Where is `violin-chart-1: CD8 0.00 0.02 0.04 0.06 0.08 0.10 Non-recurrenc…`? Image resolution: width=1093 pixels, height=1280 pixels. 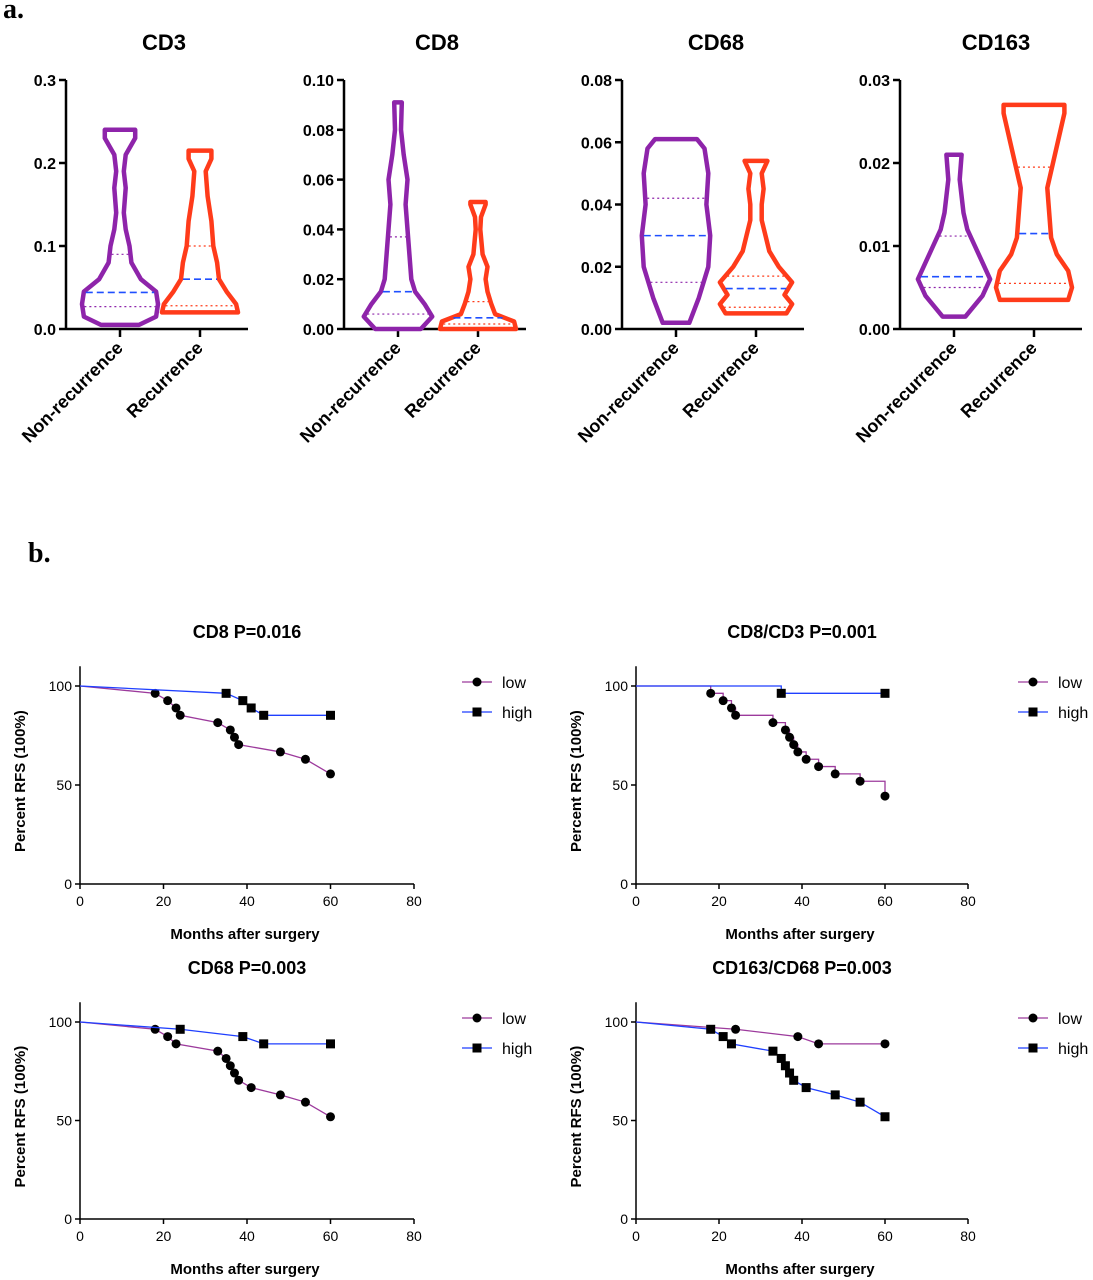 violin-chart-1: CD8 0.00 0.02 0.04 0.06 0.08 0.10 Non-recurrenc… is located at coordinates (411, 238).